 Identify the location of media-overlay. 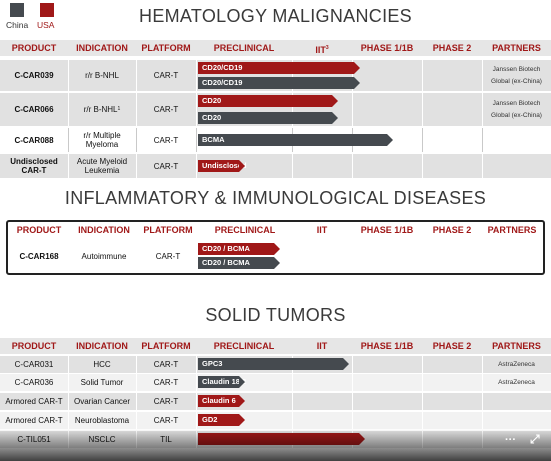
(275, 445).